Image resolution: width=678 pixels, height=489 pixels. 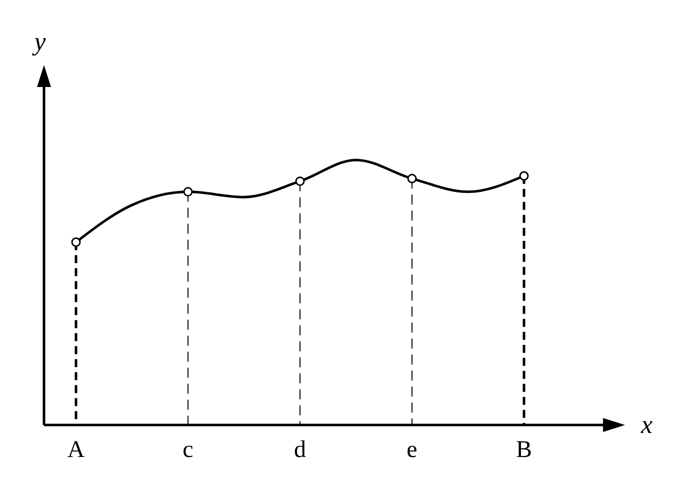 What do you see at coordinates (412, 450) in the screenshot?
I see `x-tick-label: e` at bounding box center [412, 450].